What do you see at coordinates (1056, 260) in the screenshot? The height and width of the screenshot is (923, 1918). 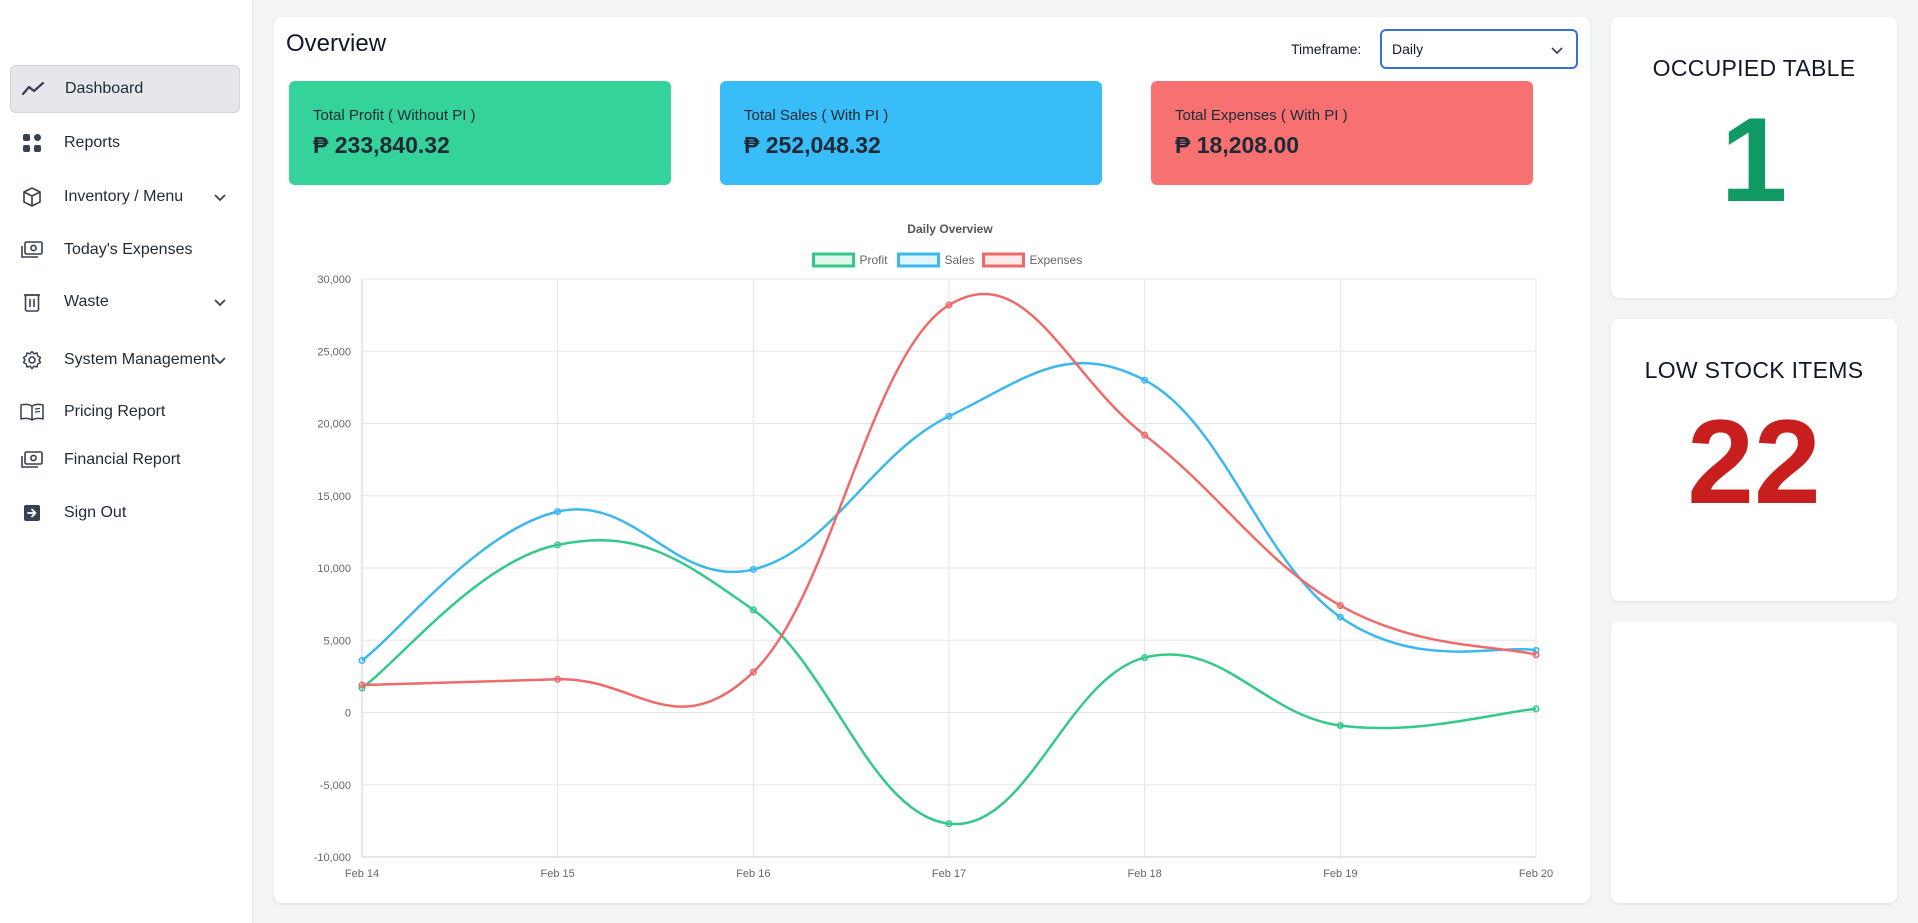 I see `legend-label: Expenses` at bounding box center [1056, 260].